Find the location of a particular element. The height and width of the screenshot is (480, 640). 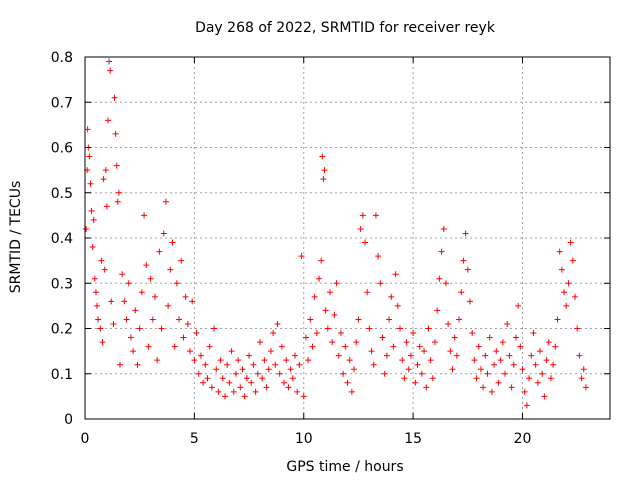

y-tick-label: 0.1 is located at coordinates (62, 375).